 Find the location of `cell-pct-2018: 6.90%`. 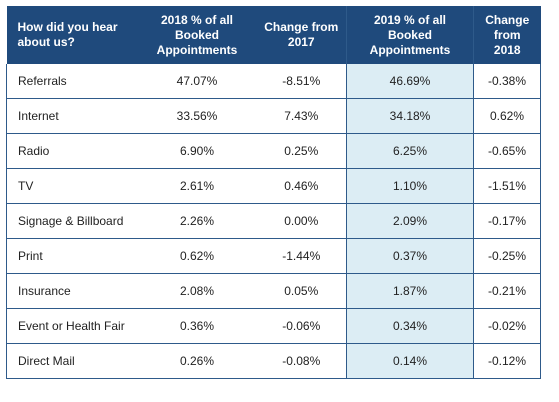

cell-pct-2018: 6.90% is located at coordinates (197, 151).